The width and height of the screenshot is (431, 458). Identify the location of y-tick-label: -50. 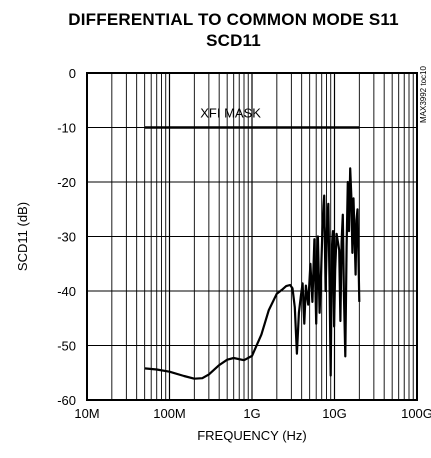
(66, 346).